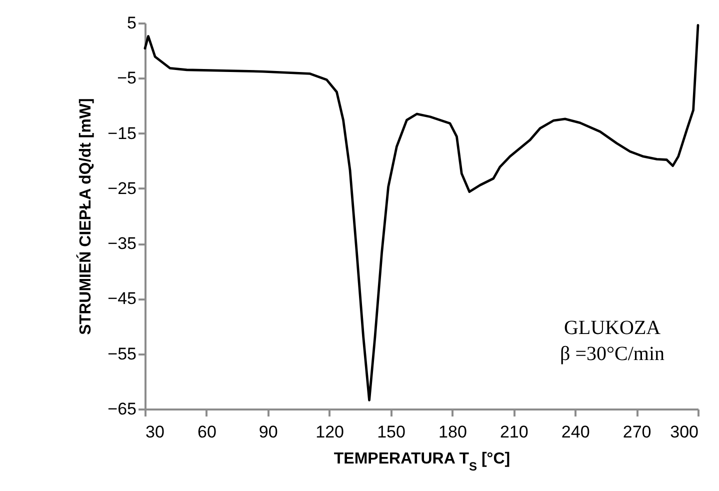 This screenshot has width=719, height=491. I want to click on y-tick-label: −15, so click(122, 133).